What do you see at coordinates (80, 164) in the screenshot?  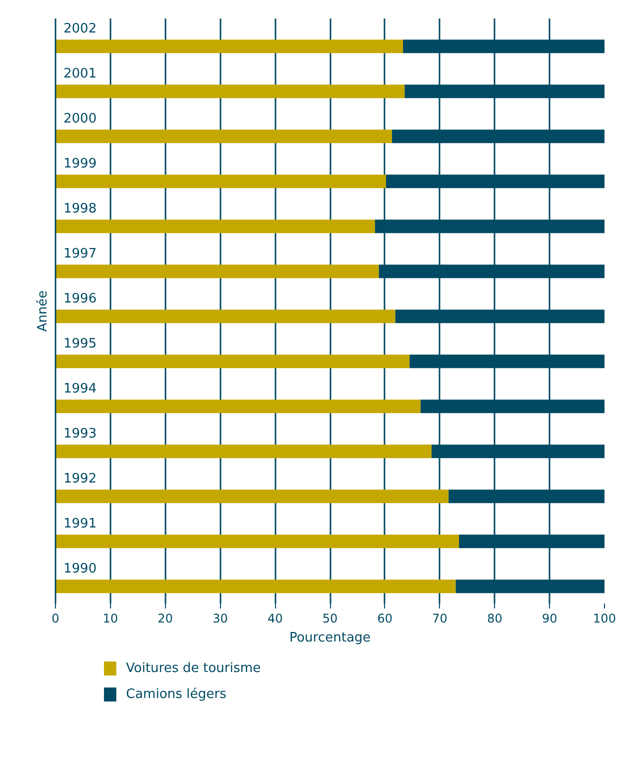 I see `y-tick-label: 1999` at bounding box center [80, 164].